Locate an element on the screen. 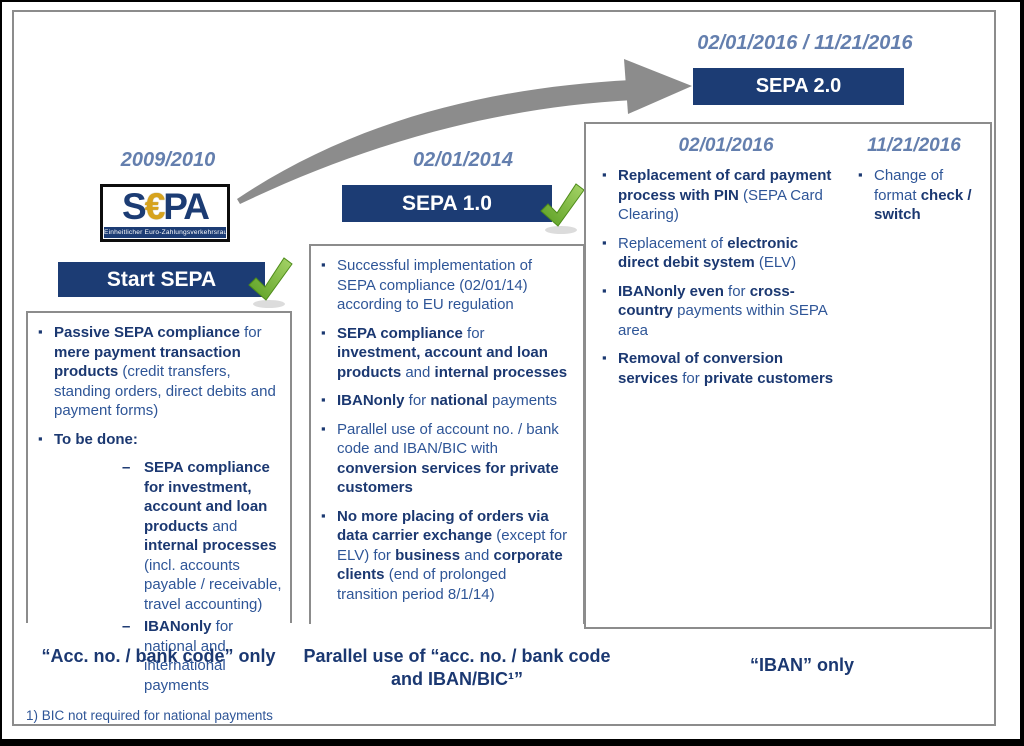  bullet-text: Change of format check / switch is located at coordinates (923, 195).